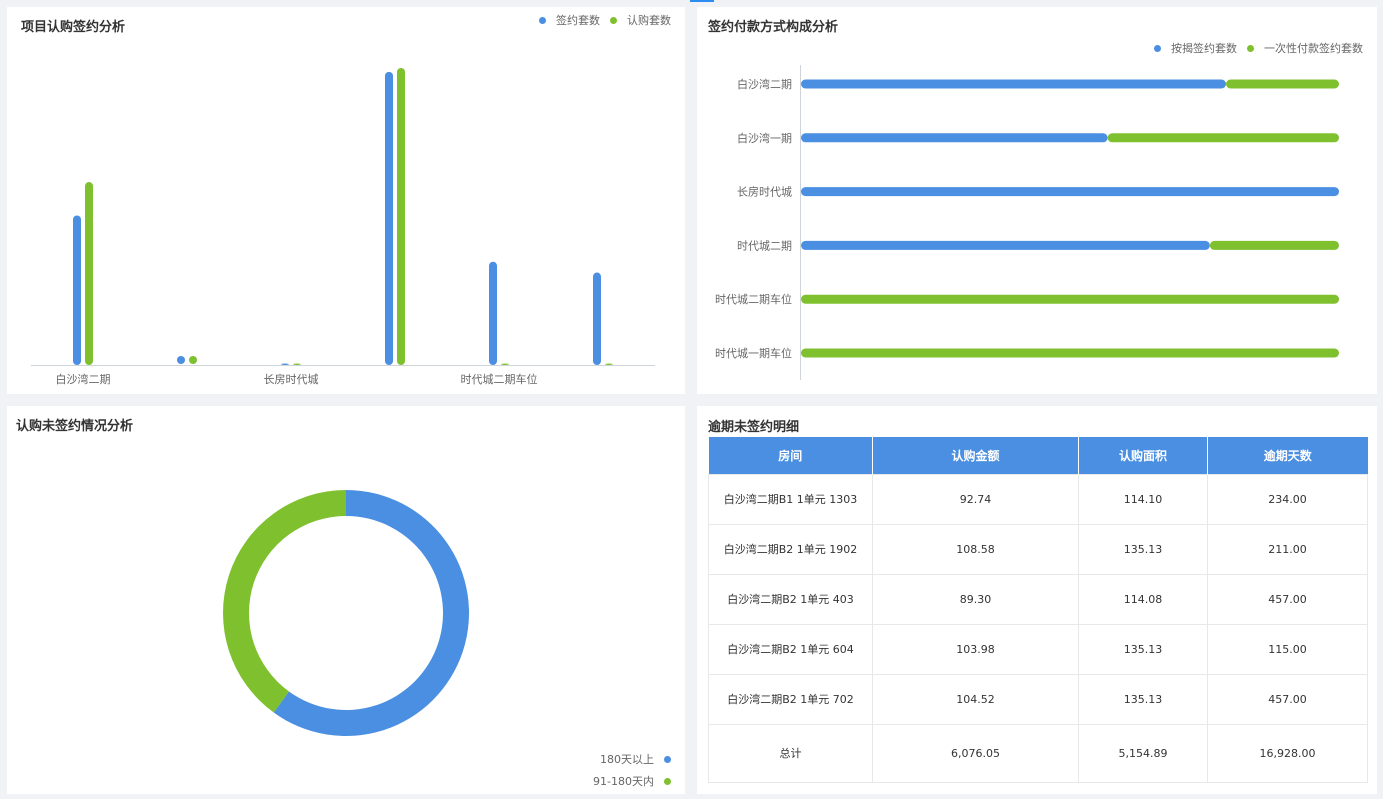  Describe the element at coordinates (499, 379) in the screenshot. I see `x-tick-label: 时代城二期车位` at that location.